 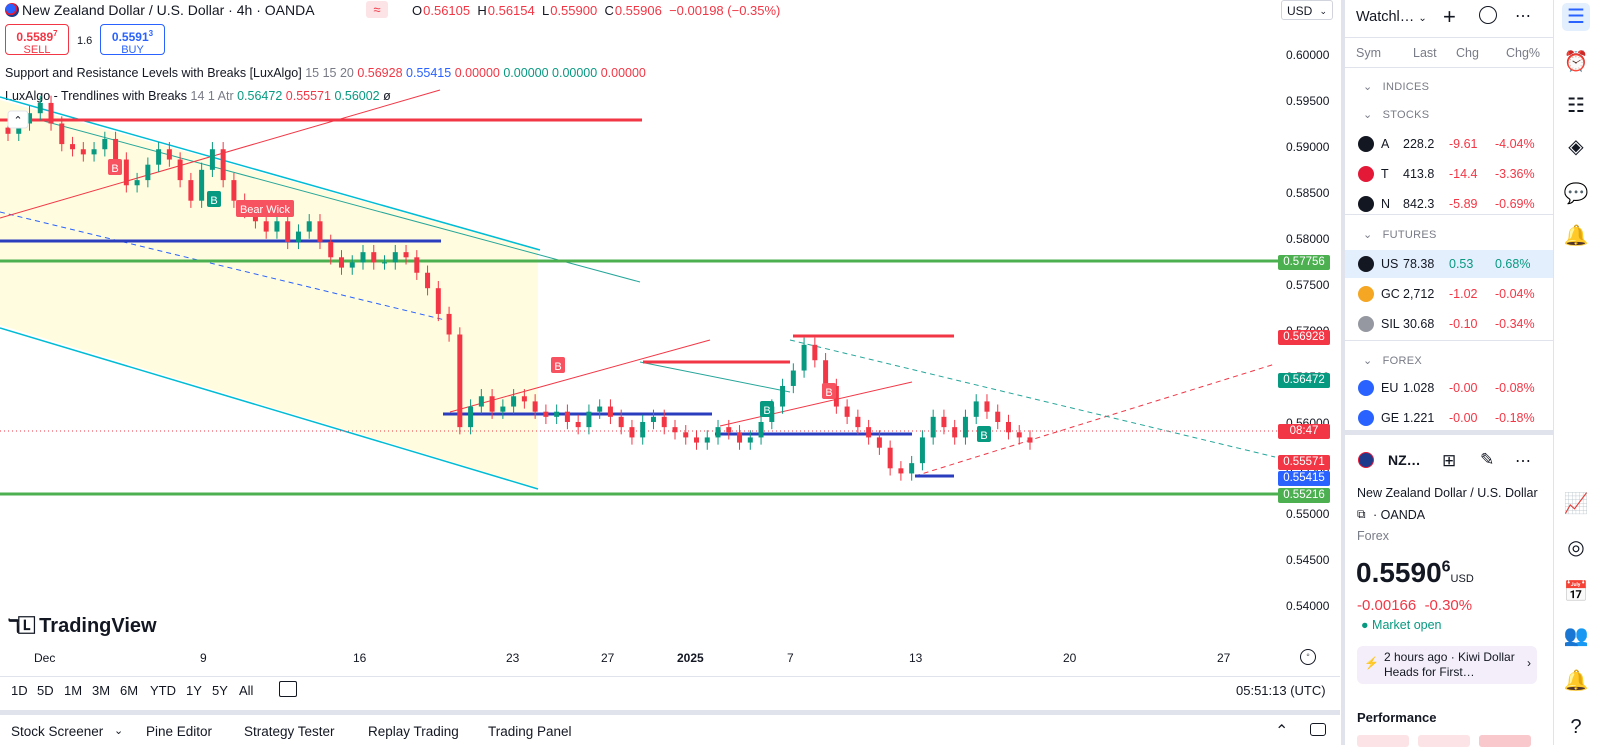 I want to click on col-chgp: Chg%, so click(x=1523, y=53).